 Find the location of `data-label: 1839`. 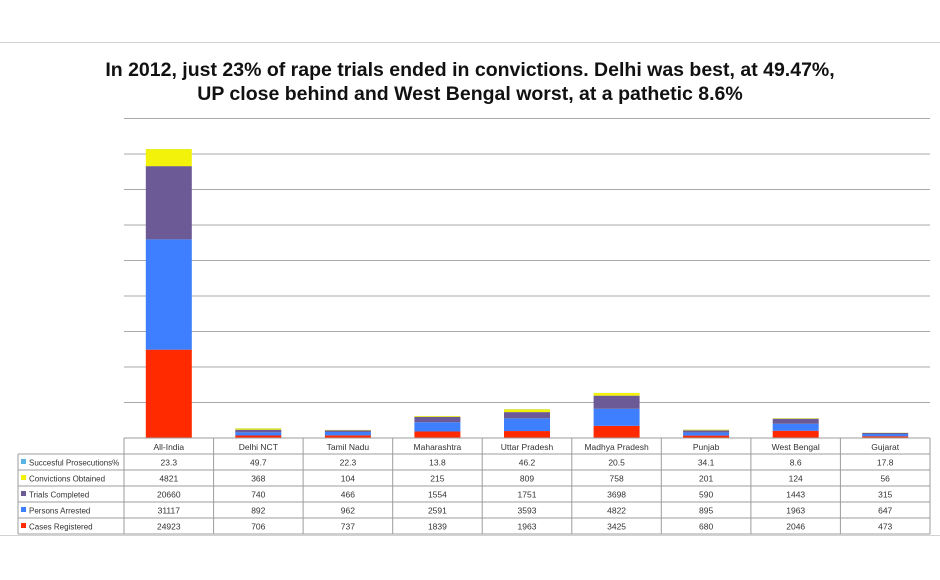

data-label: 1839 is located at coordinates (437, 527).